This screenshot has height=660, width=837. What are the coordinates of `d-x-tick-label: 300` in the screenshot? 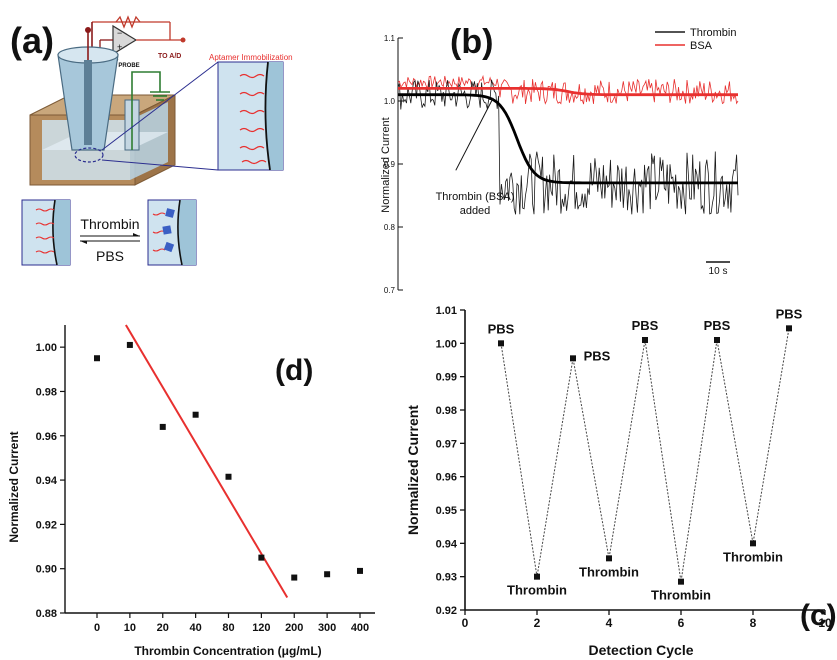 It's located at (327, 628).